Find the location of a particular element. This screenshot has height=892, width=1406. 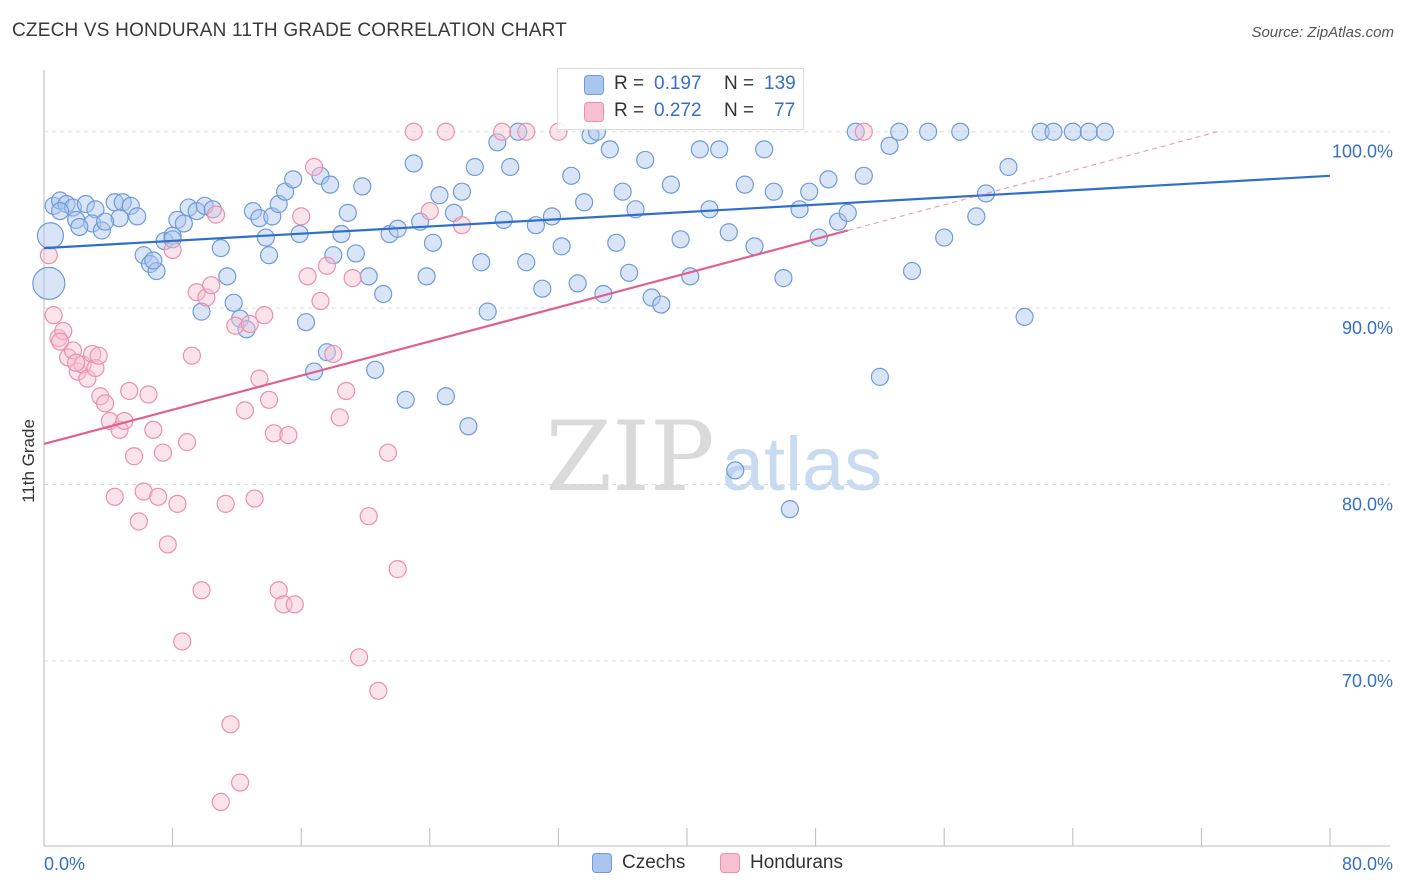

r-label: R = is located at coordinates (629, 83).